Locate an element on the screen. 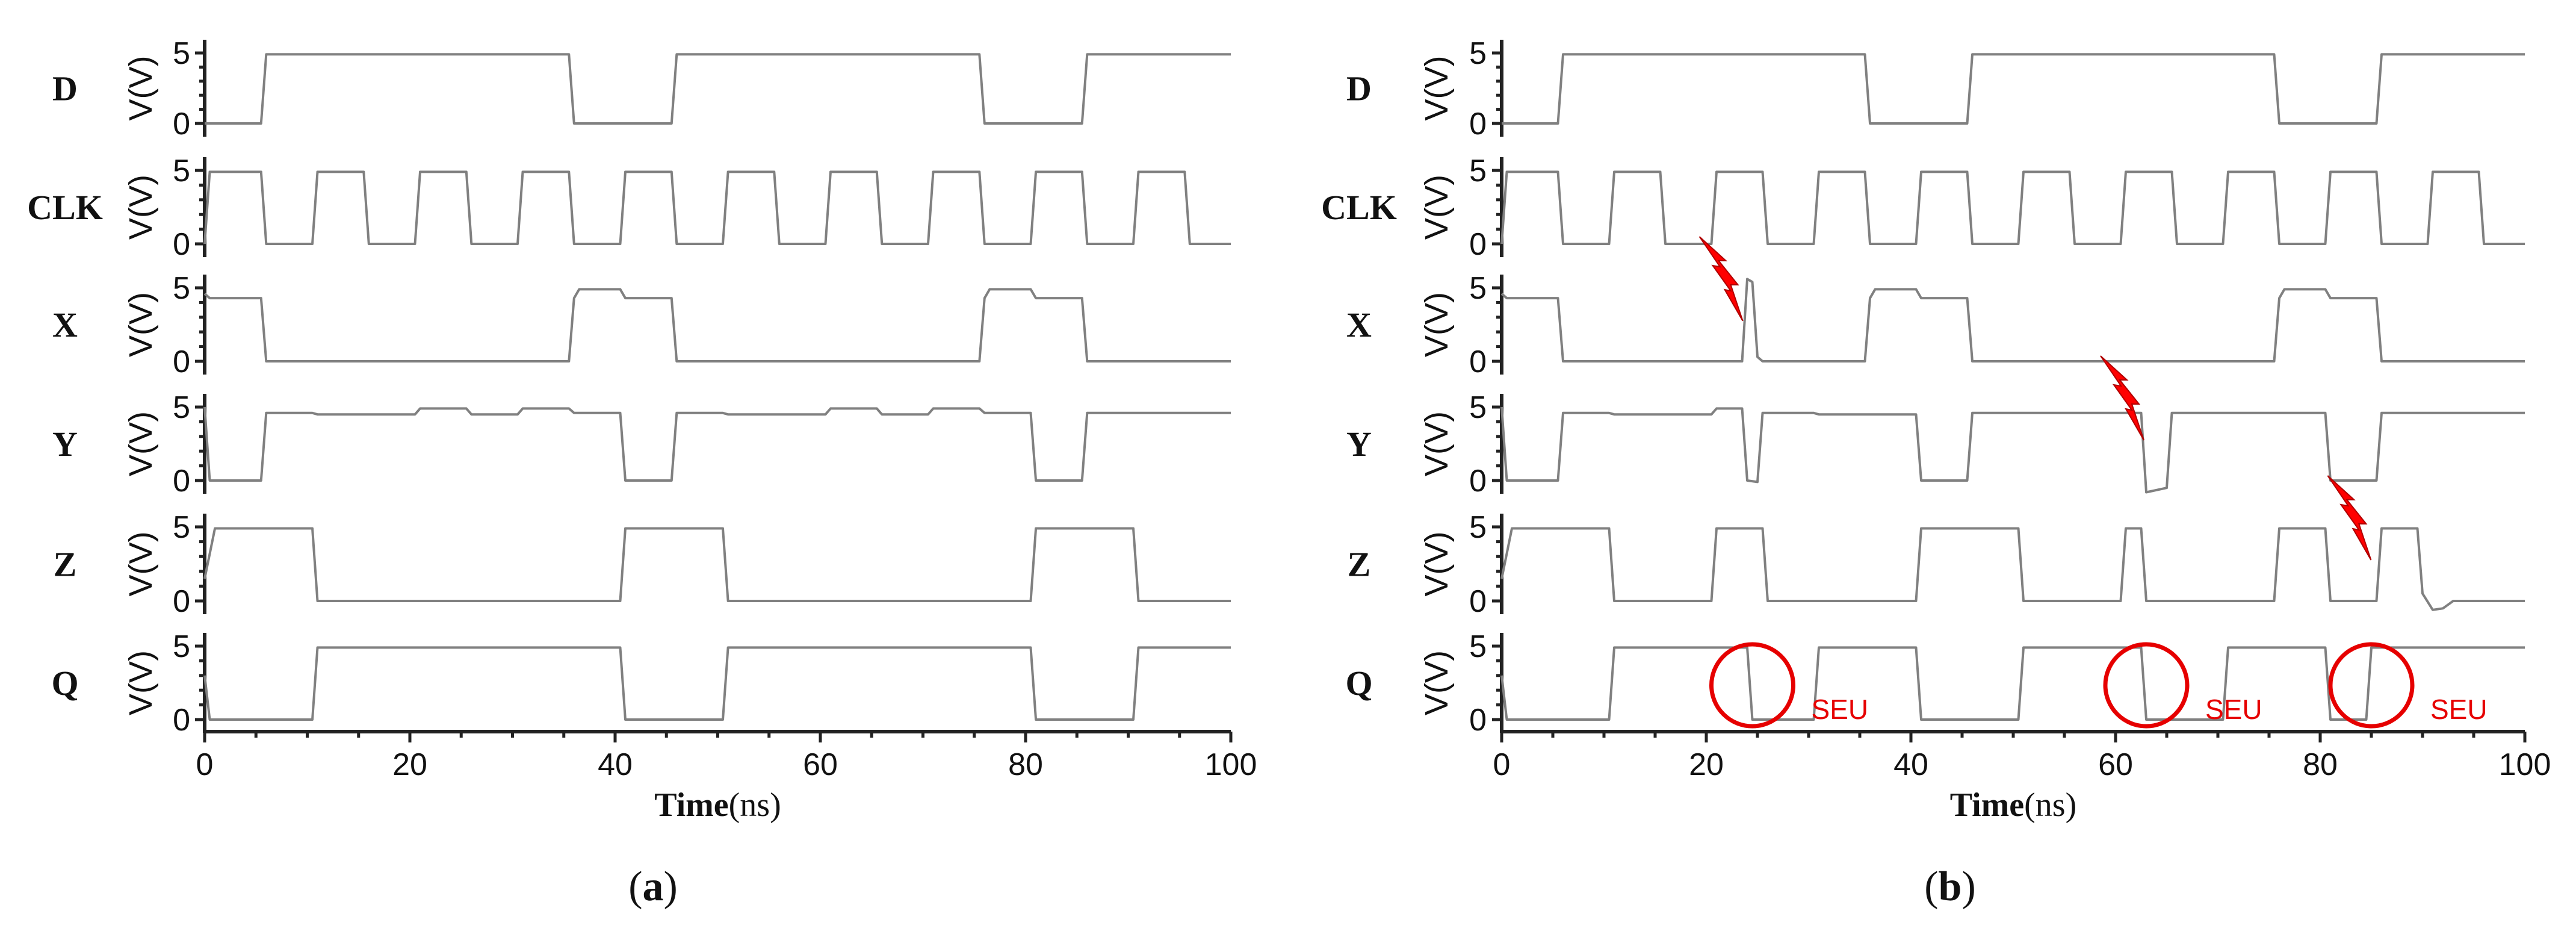 Image resolution: width=2576 pixels, height=949 pixels. panel-caption: (a) is located at coordinates (653, 886).